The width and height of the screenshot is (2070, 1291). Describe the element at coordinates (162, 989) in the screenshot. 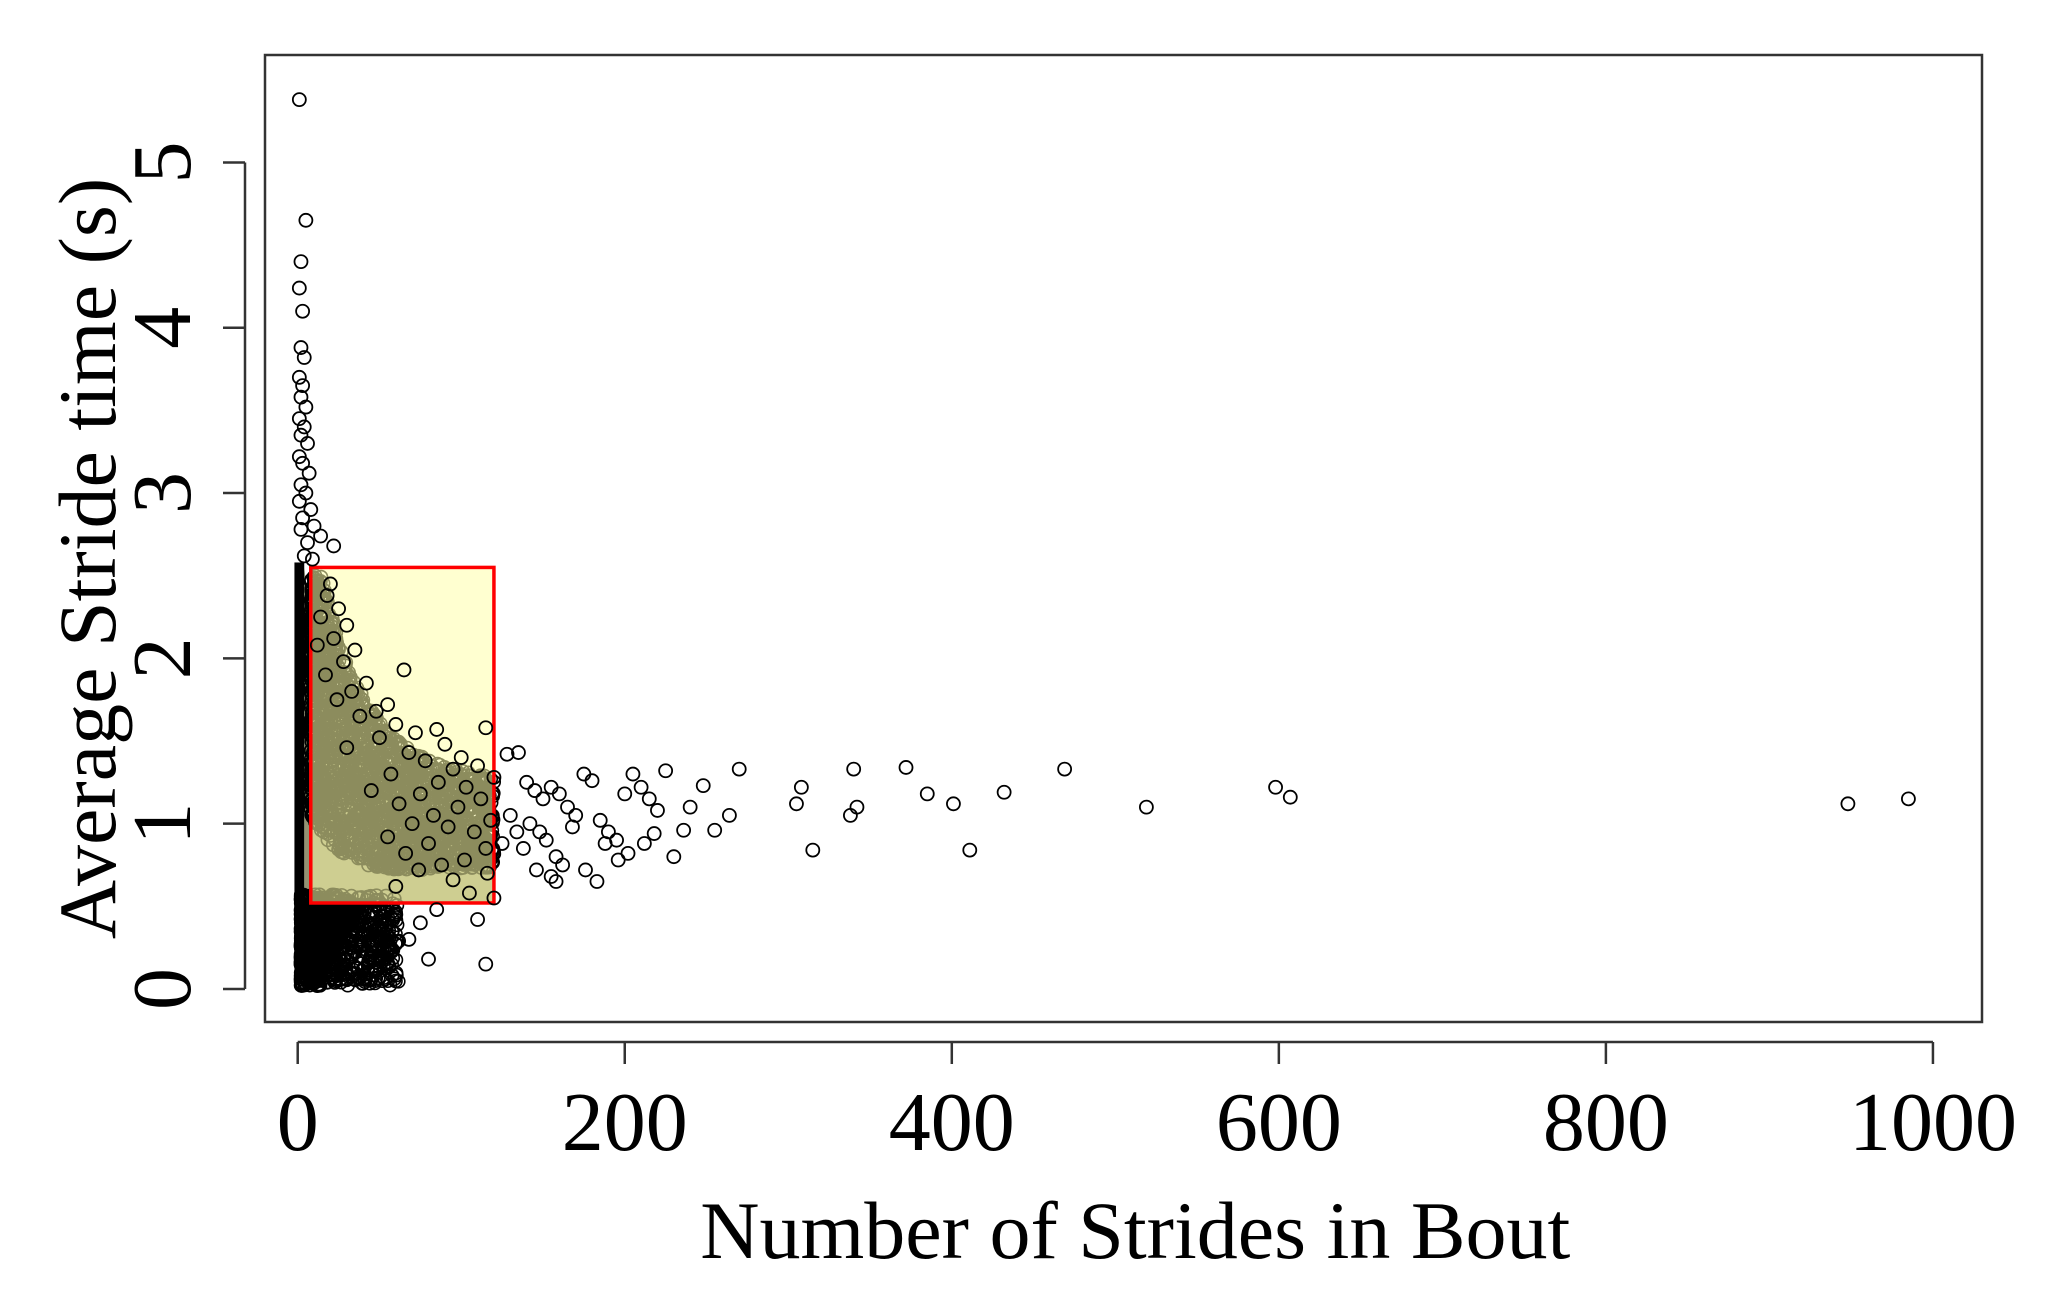

I see `y-tick-label: 0` at that location.